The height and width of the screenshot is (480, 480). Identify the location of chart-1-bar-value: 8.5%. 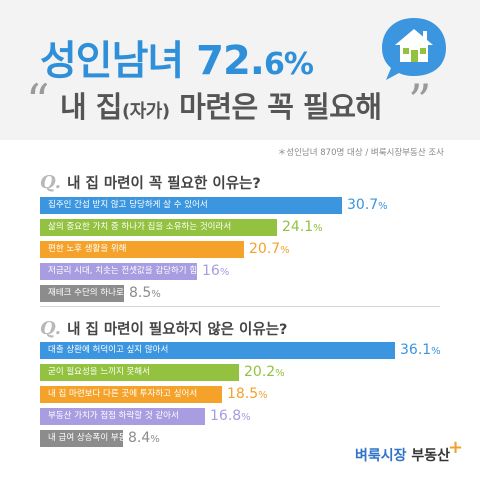
(145, 294).